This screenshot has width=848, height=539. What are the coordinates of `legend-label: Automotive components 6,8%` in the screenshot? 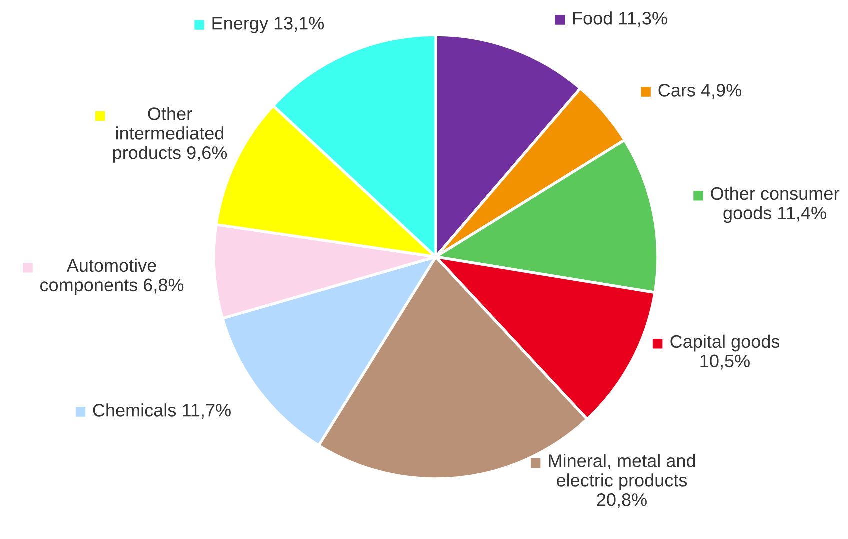 It's located at (112, 277).